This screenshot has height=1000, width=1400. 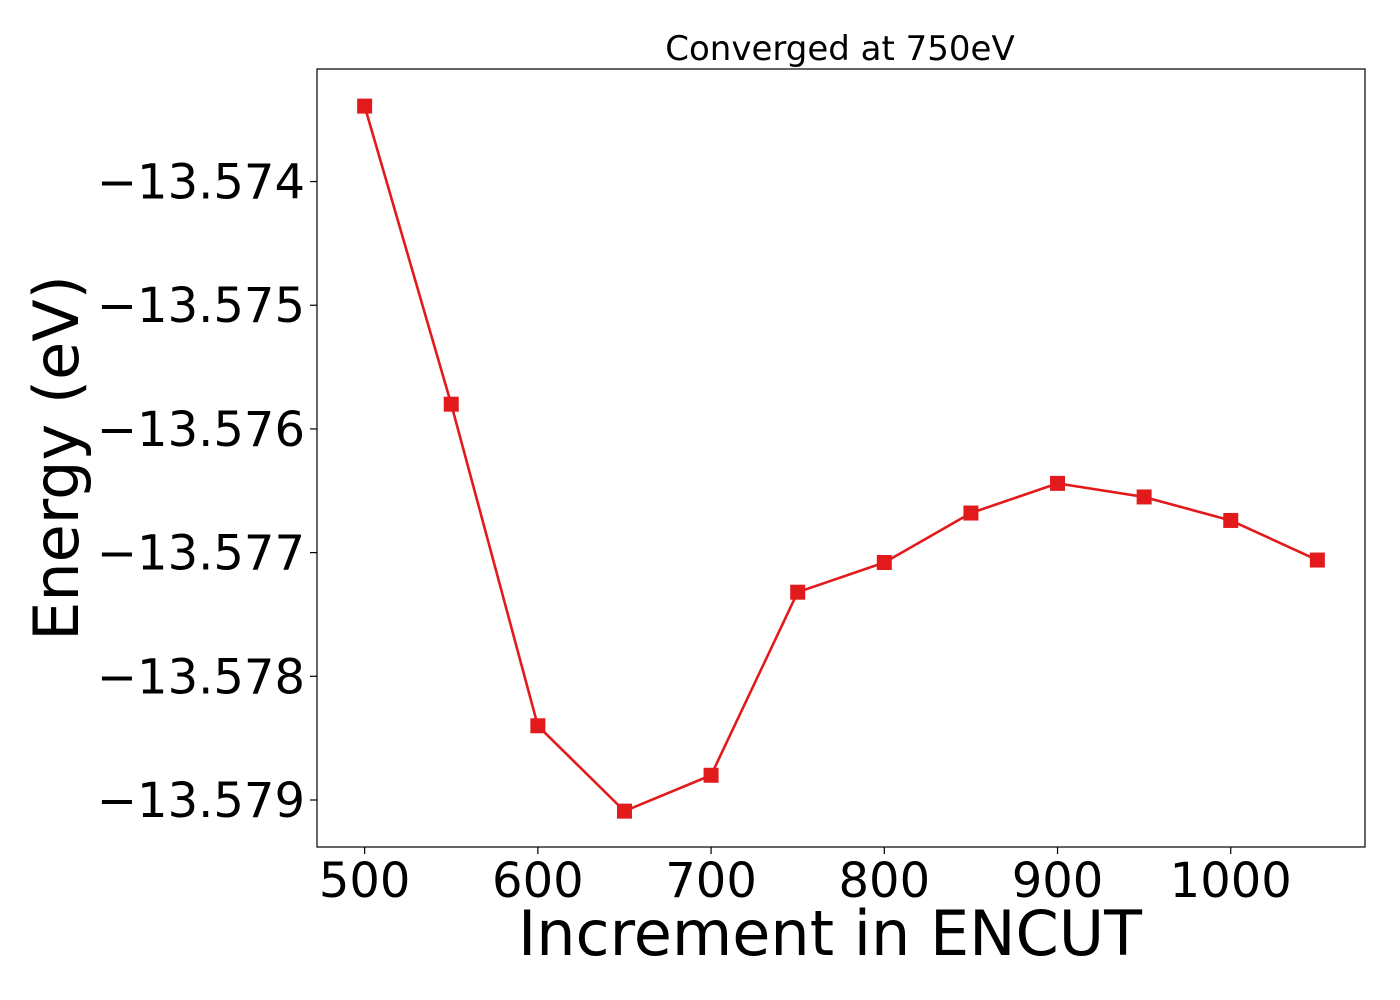 I want to click on y-tick-label: −13.574, so click(x=201, y=183).